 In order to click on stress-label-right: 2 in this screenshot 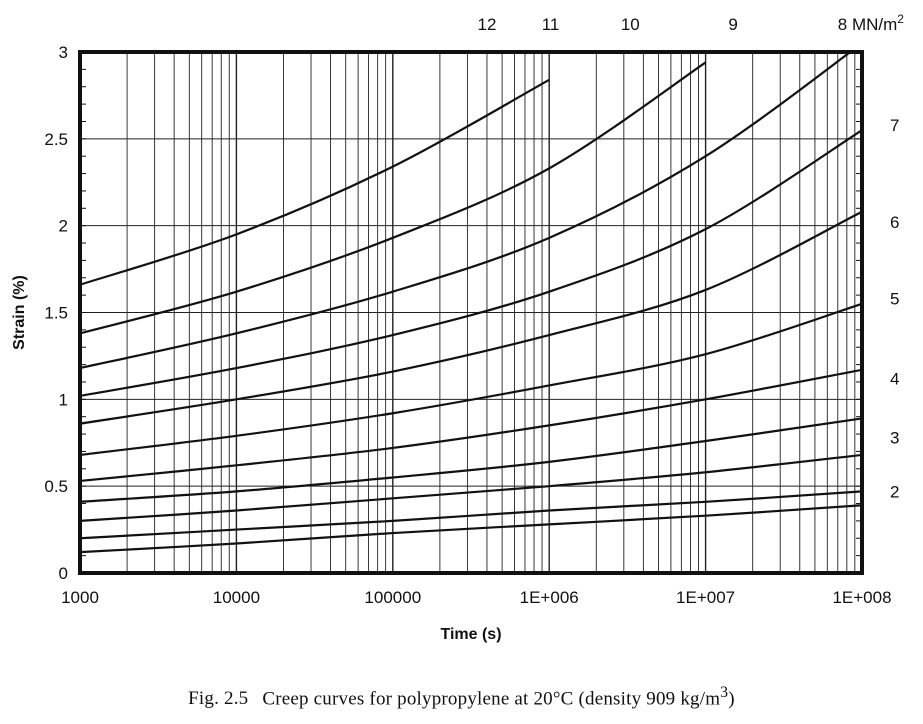, I will do `click(894, 491)`.